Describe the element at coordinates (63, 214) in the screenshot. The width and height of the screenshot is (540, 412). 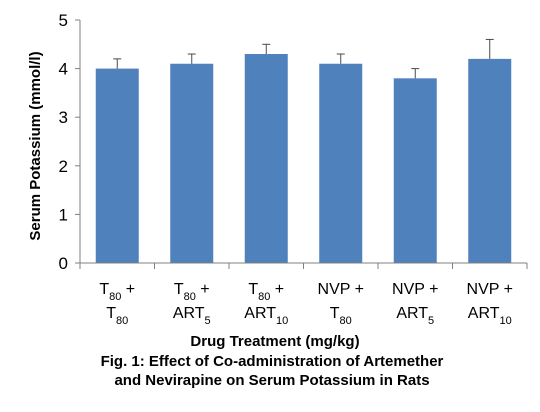
I see `y-tick-label: 1` at that location.